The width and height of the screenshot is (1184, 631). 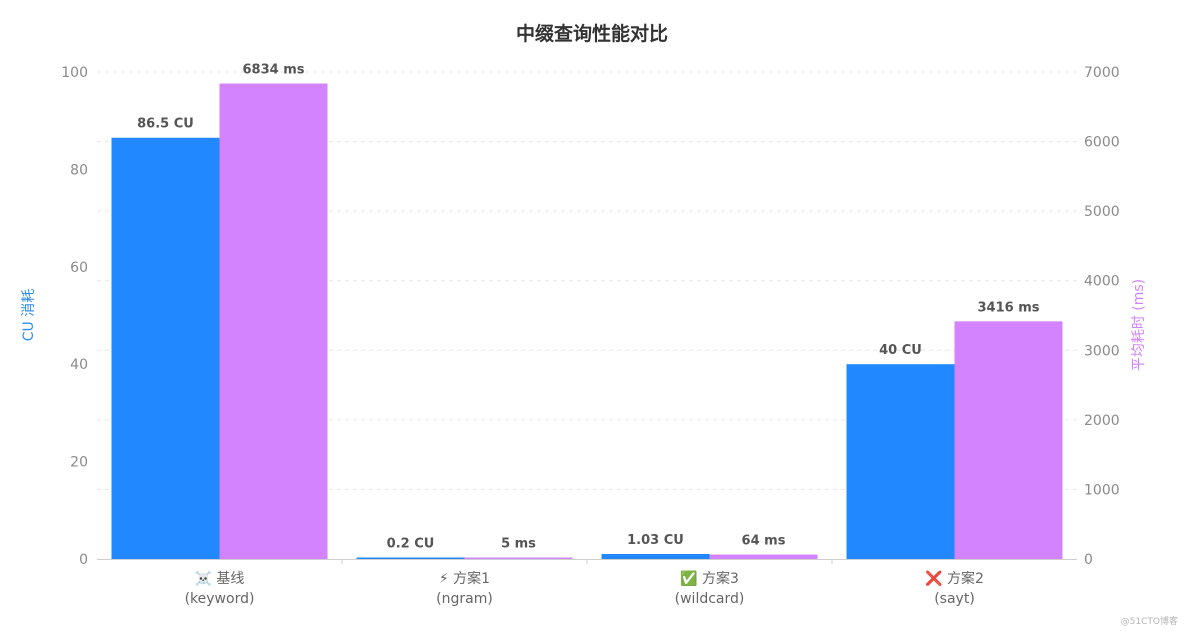 What do you see at coordinates (79, 365) in the screenshot?
I see `y-left-tick-label: 40` at bounding box center [79, 365].